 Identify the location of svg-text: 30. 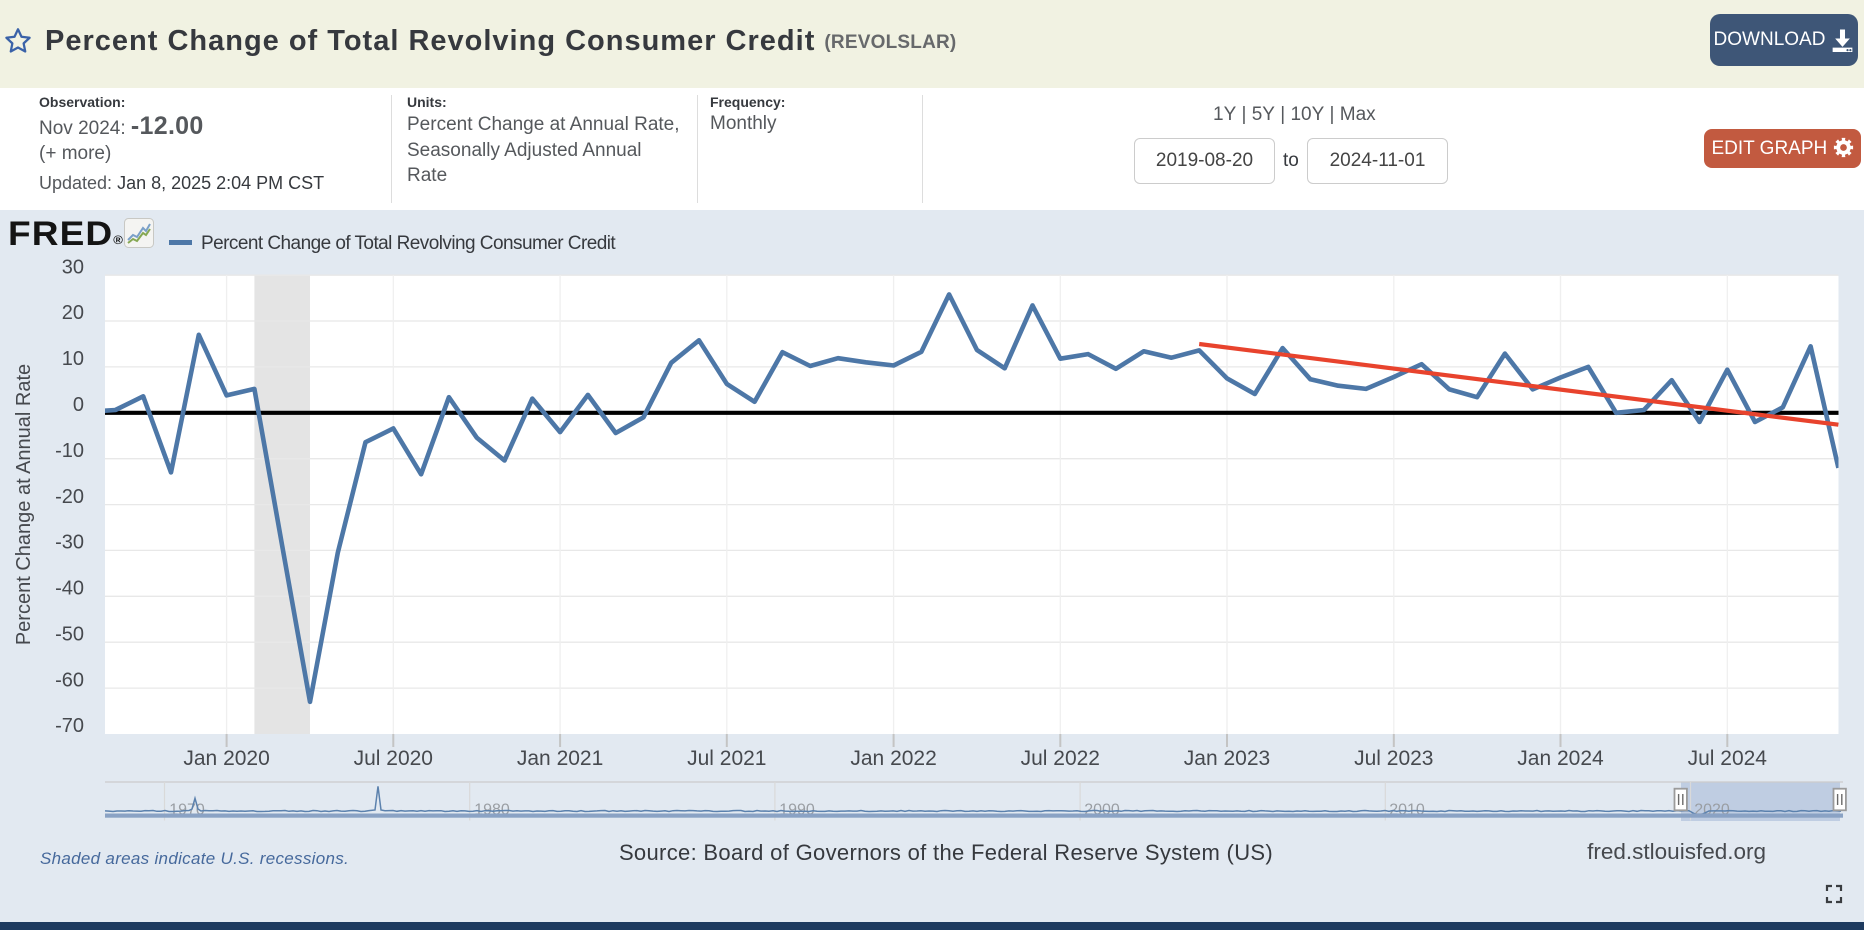
(73, 267).